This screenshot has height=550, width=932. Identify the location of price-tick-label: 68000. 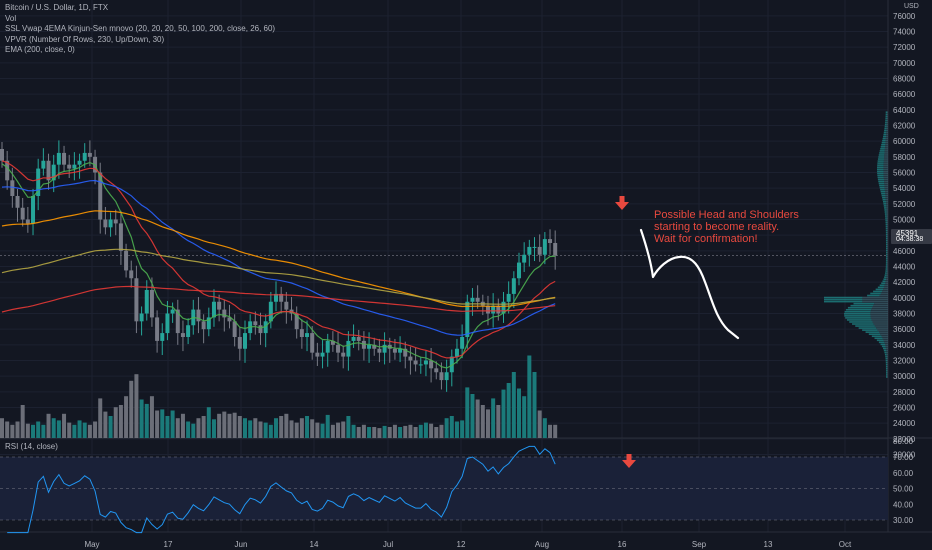
(904, 79).